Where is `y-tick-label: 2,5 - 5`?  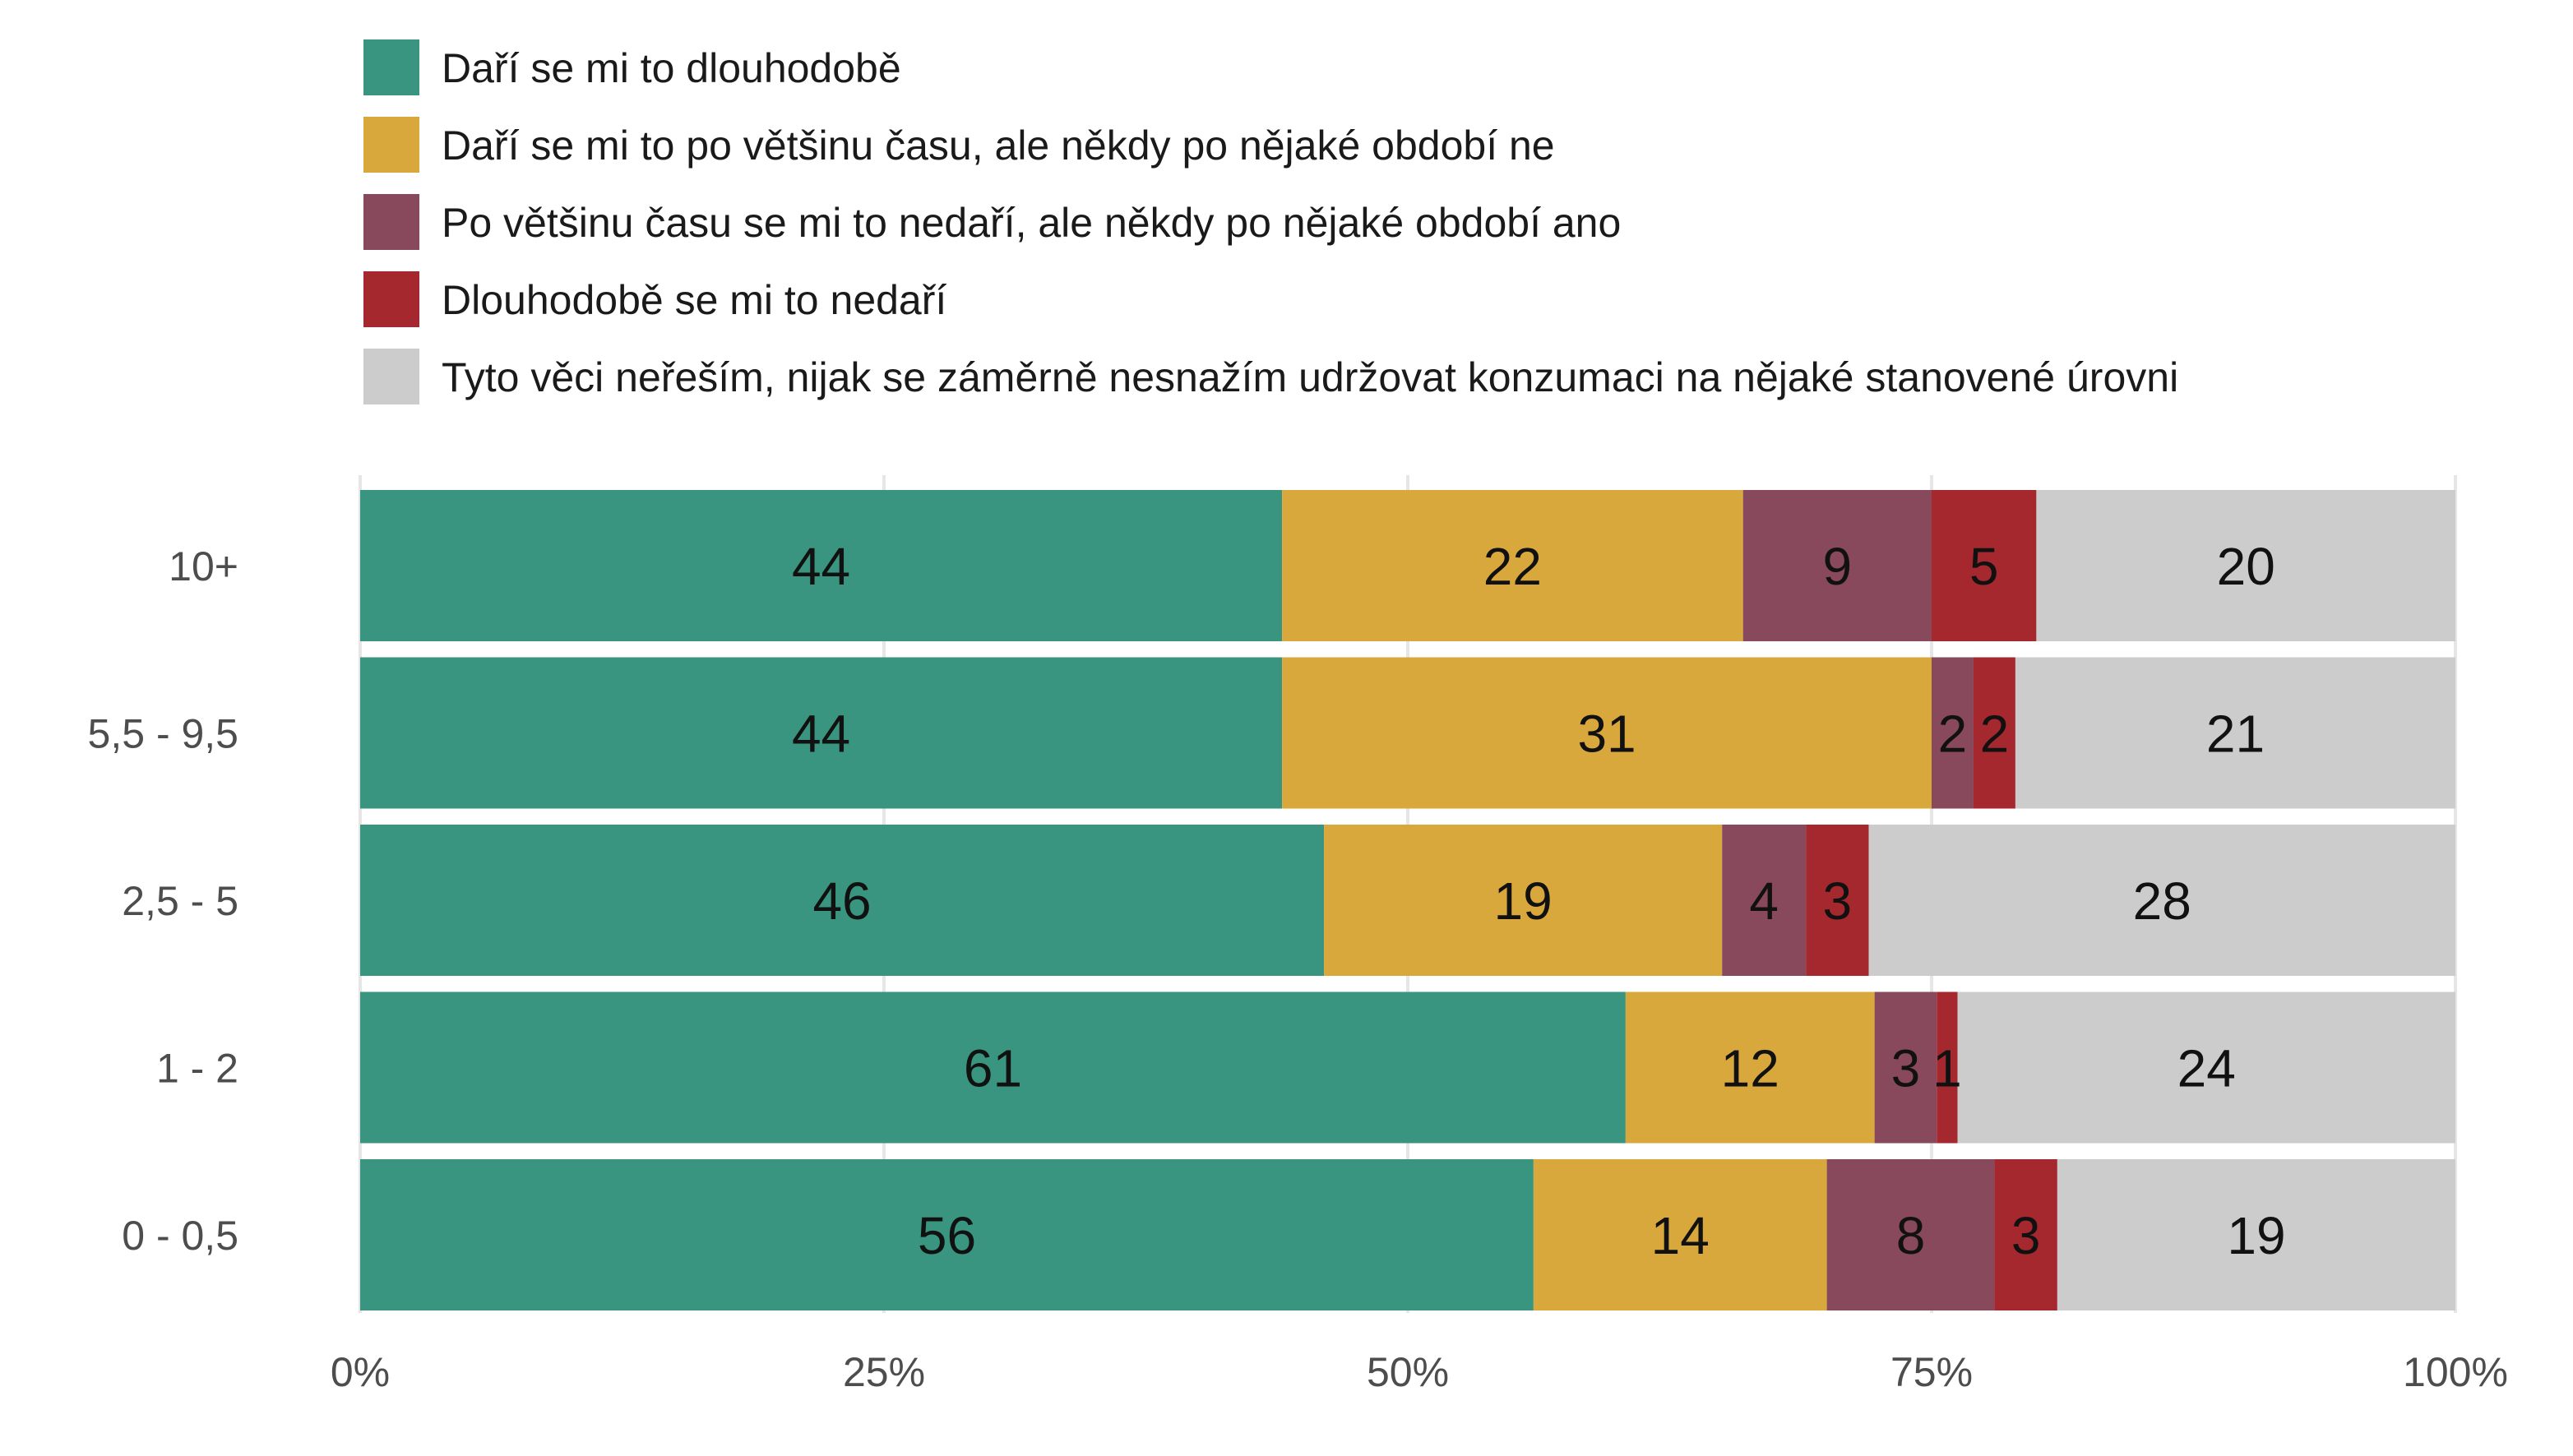 y-tick-label: 2,5 - 5 is located at coordinates (180, 901).